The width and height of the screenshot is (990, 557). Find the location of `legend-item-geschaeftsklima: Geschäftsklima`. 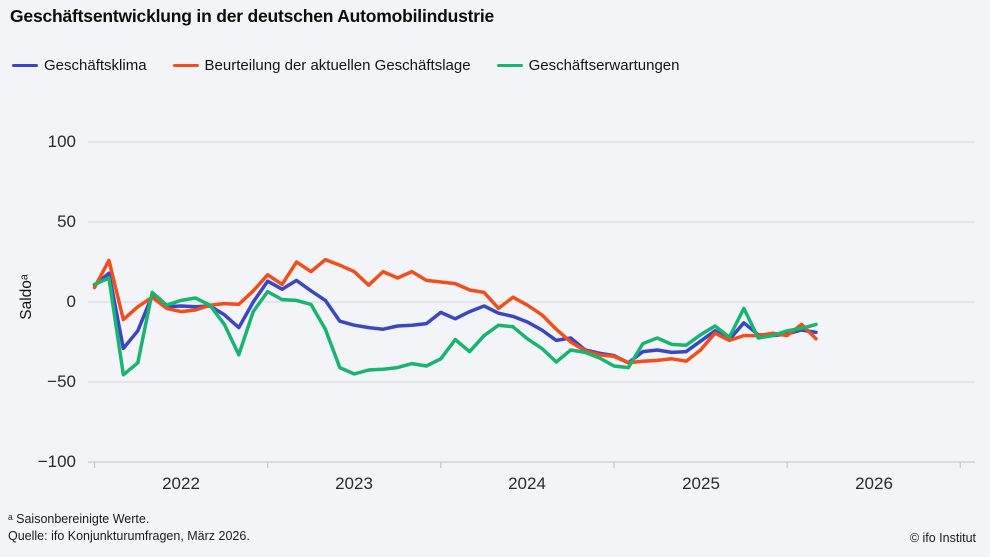

legend-item-geschaeftsklima: Geschäftsklima is located at coordinates (79, 65).